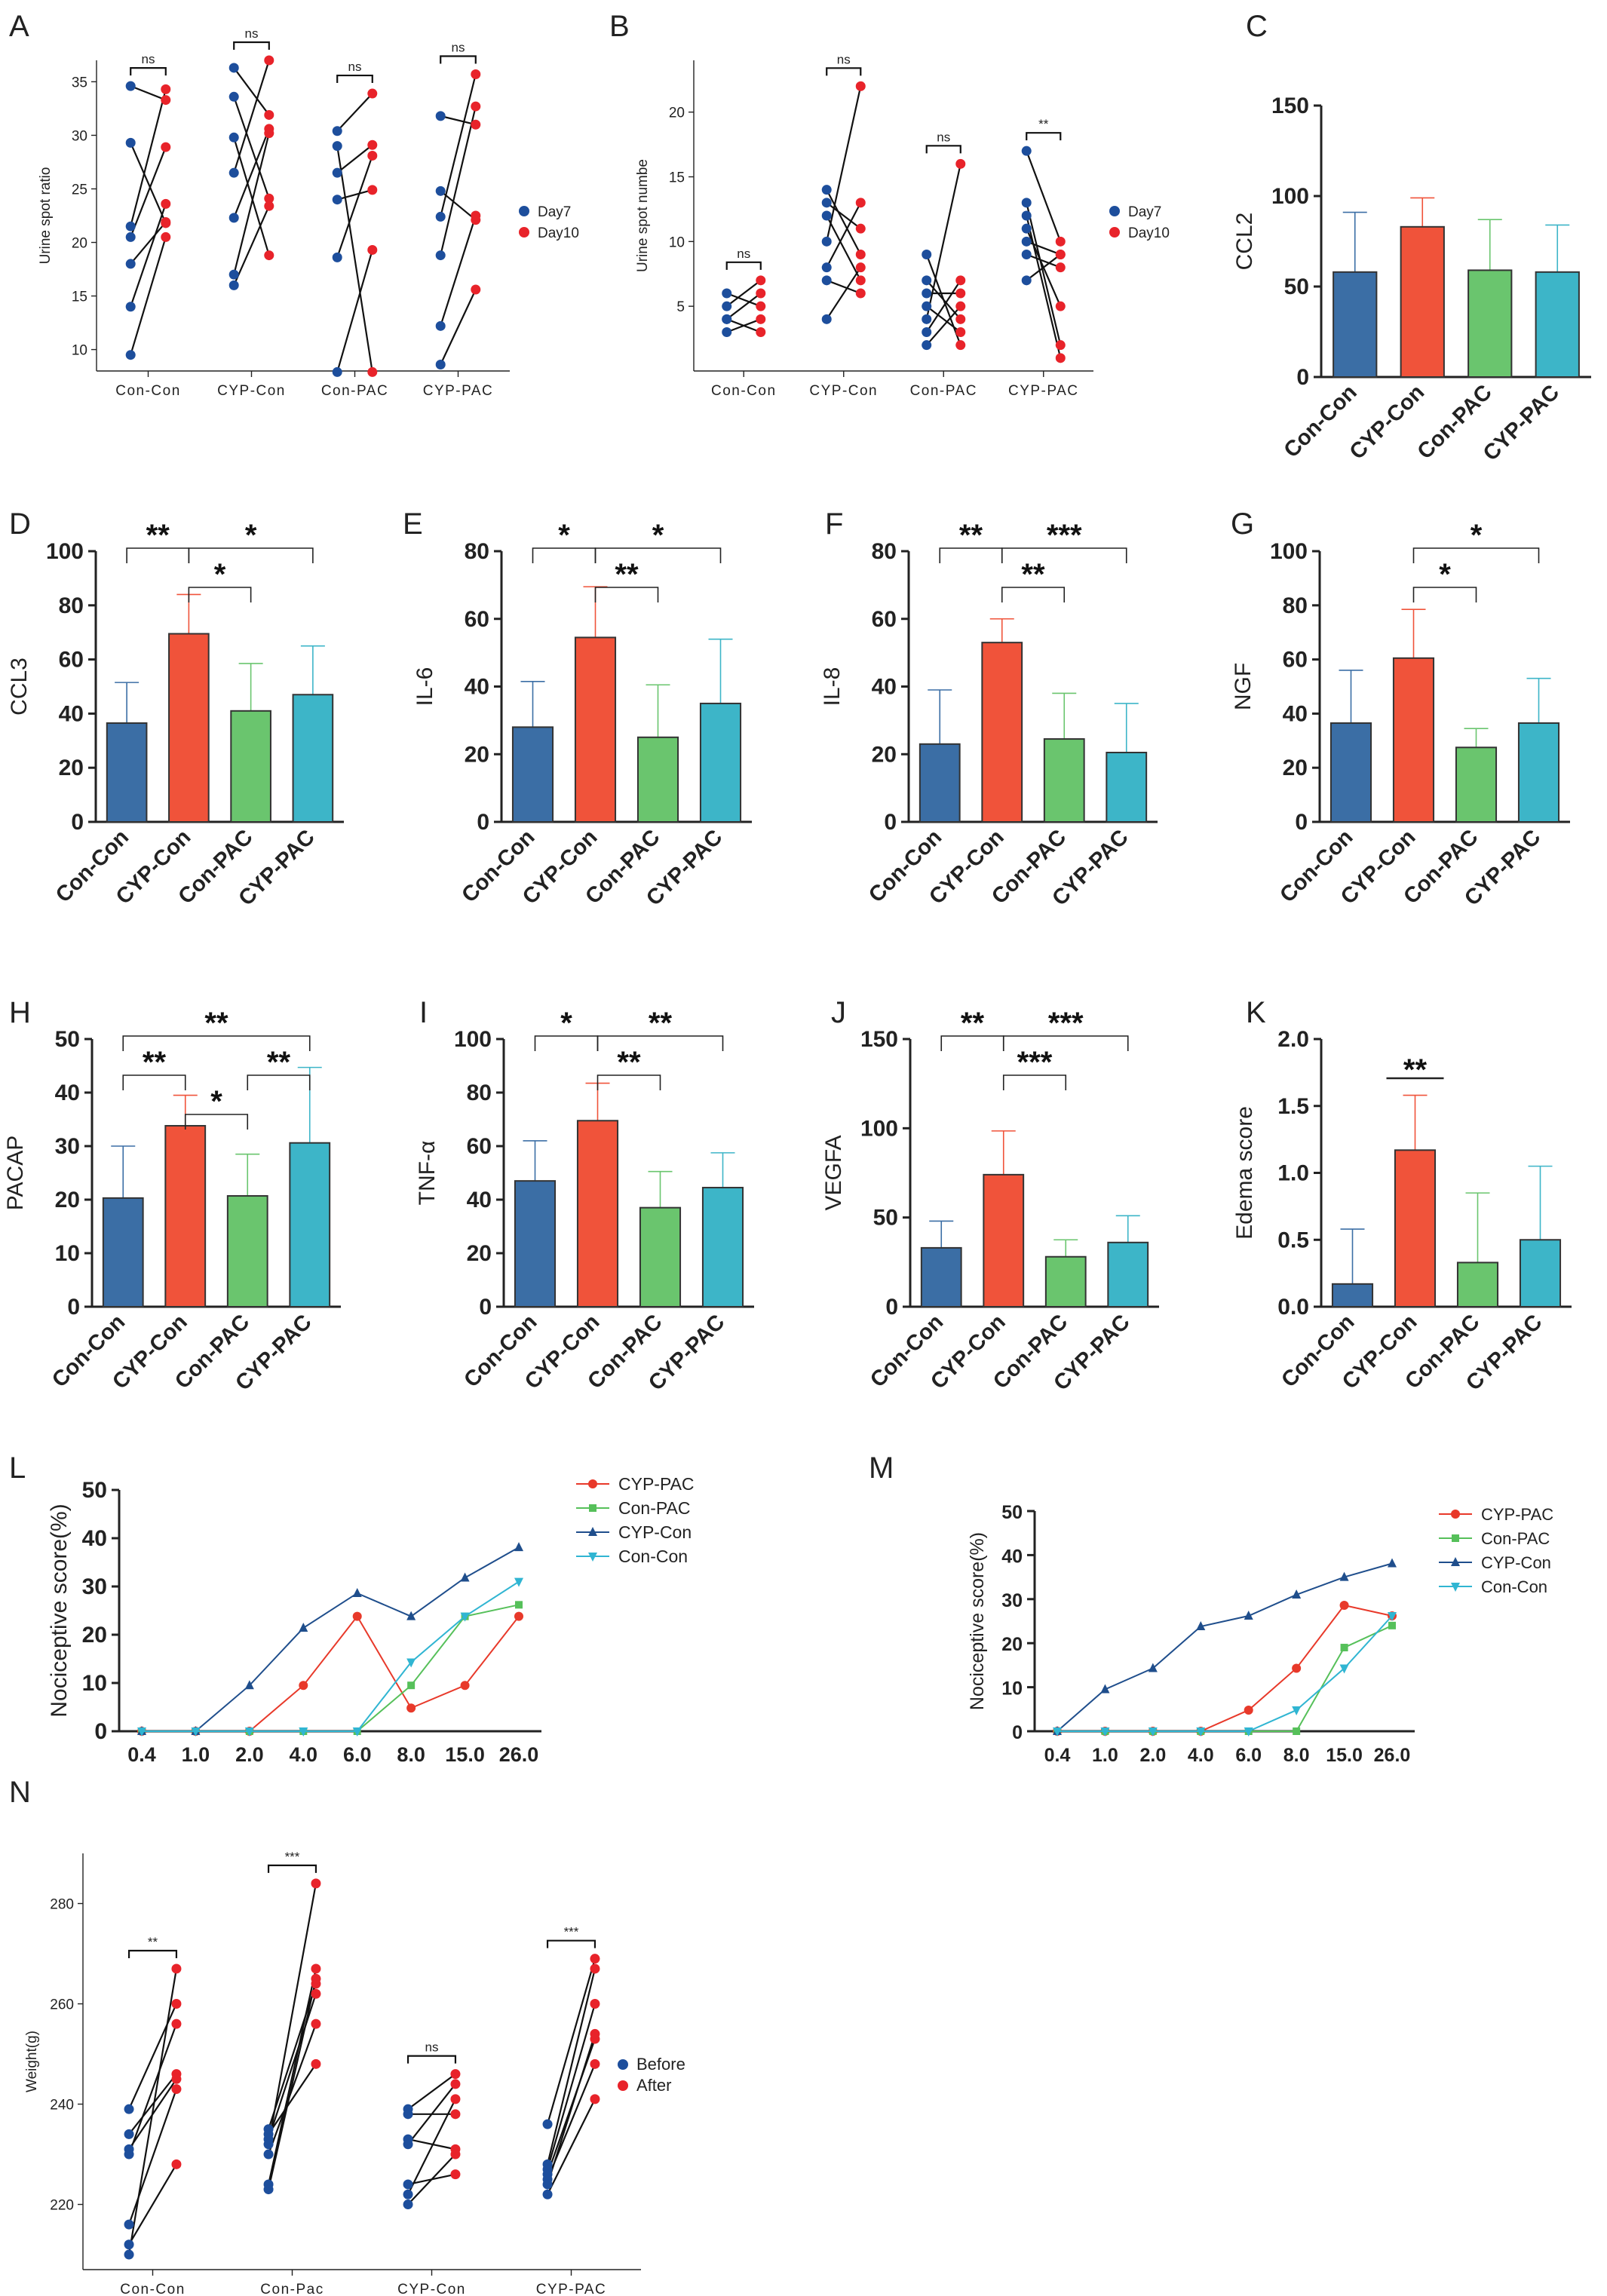 The image size is (1607, 2296). Describe the element at coordinates (1012, 1689) in the screenshot. I see `y-tick-label: 10` at that location.